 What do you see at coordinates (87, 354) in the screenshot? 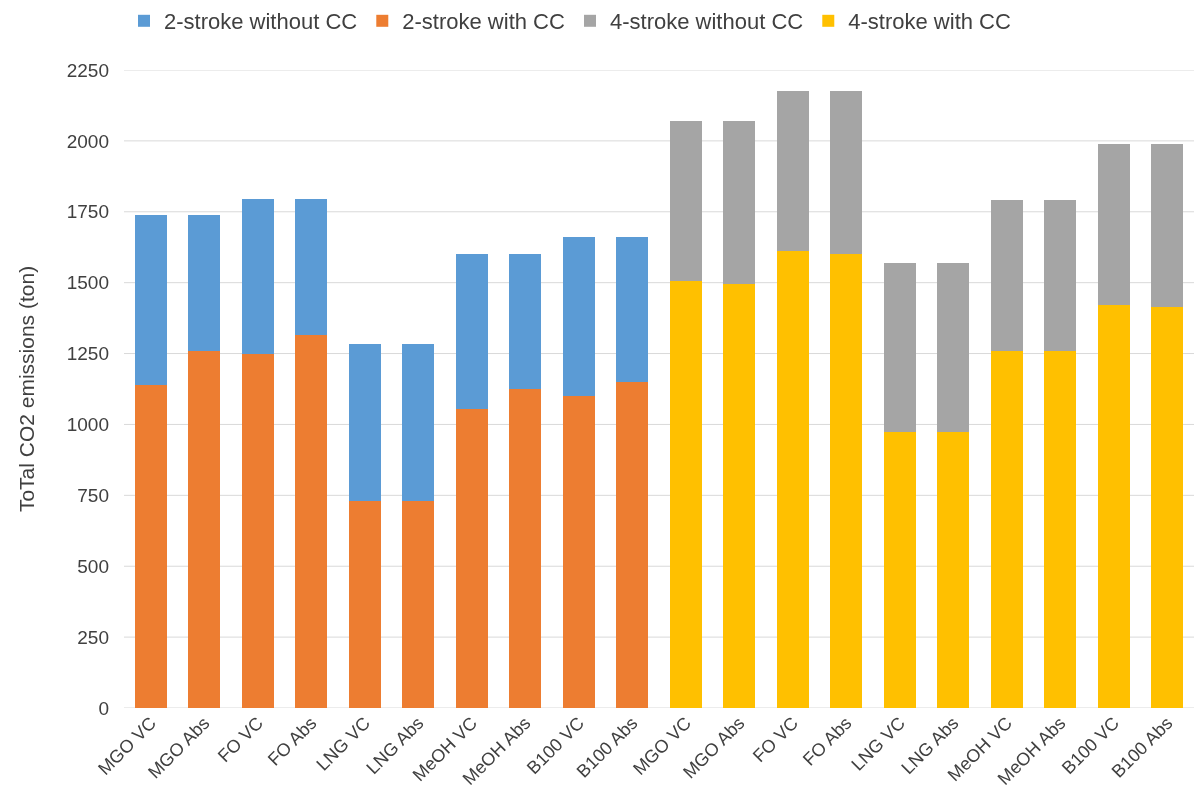
I see `y-tick-label: 1250` at bounding box center [87, 354].